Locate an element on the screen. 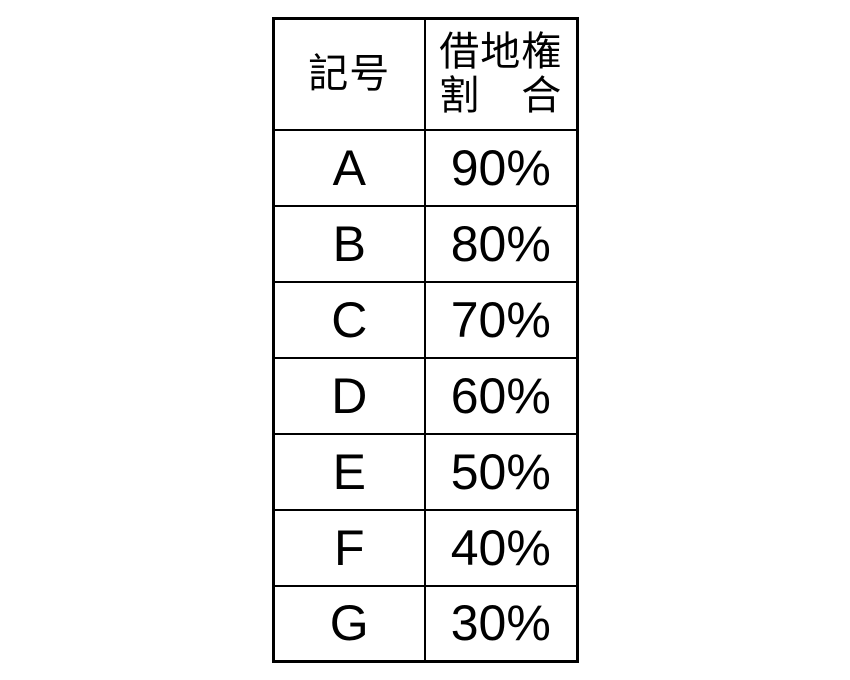 The width and height of the screenshot is (850, 680). header-symbol: 記号 is located at coordinates (349, 74).